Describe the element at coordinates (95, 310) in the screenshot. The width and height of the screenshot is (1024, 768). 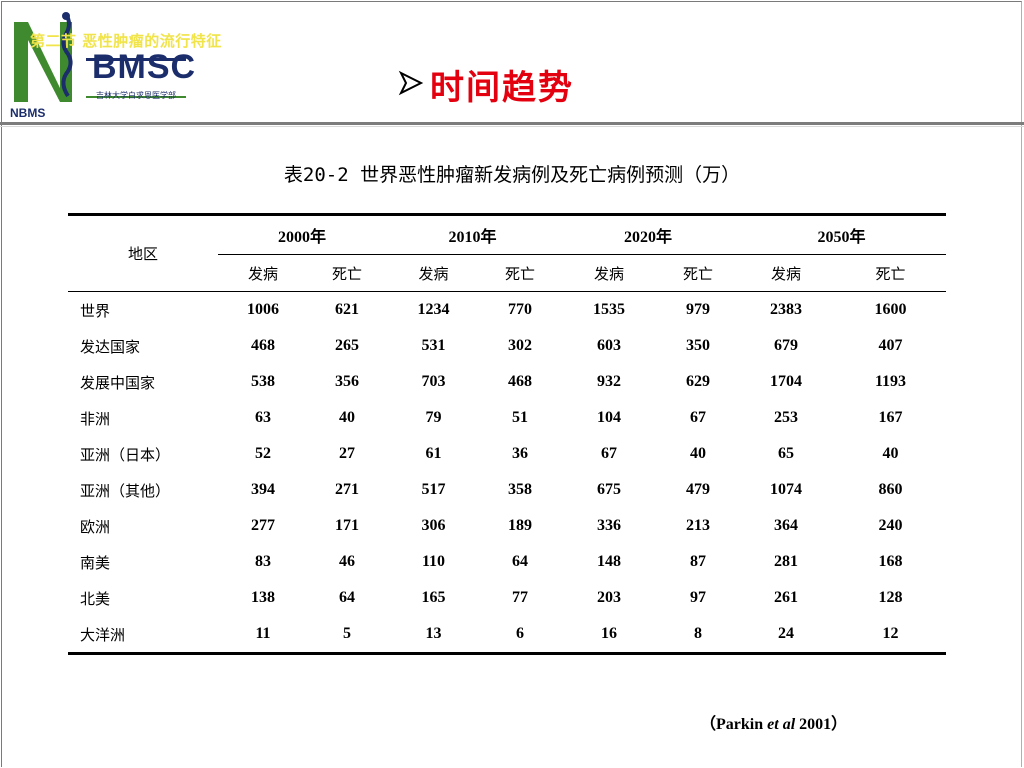
I see `region-name: 世界` at that location.